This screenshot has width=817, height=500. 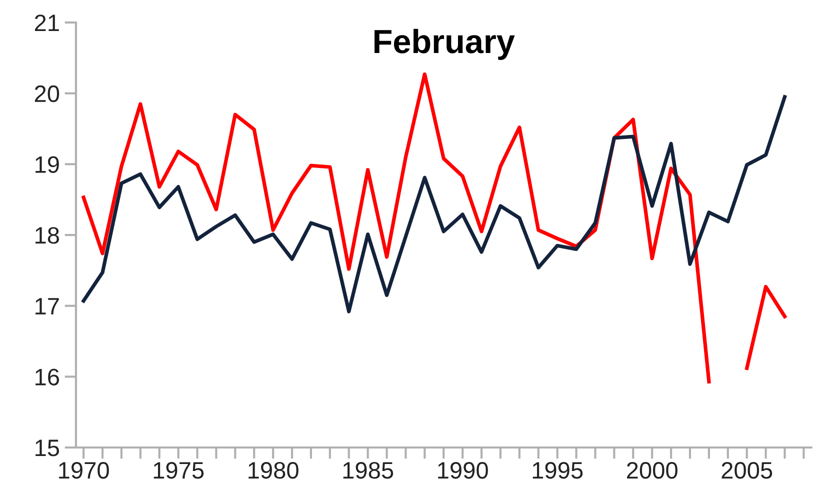 I want to click on x-tick-label: 1975, so click(x=179, y=470).